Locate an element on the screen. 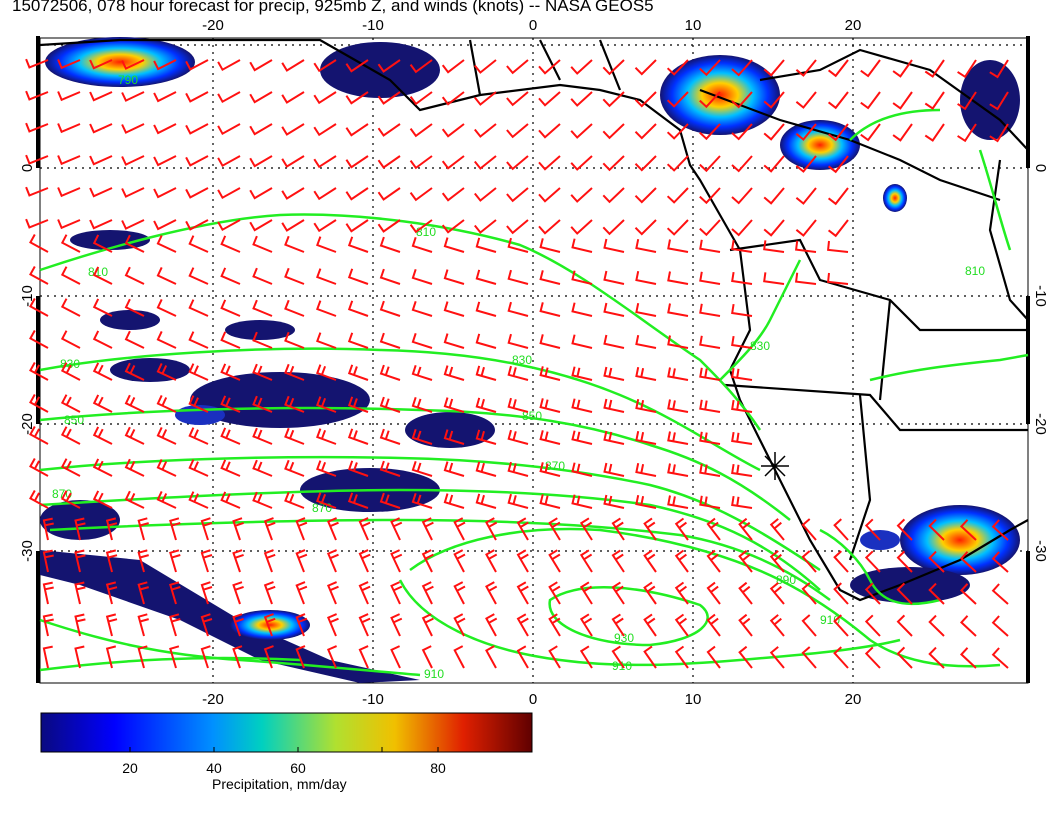  contour-label: 810 is located at coordinates (975, 271).